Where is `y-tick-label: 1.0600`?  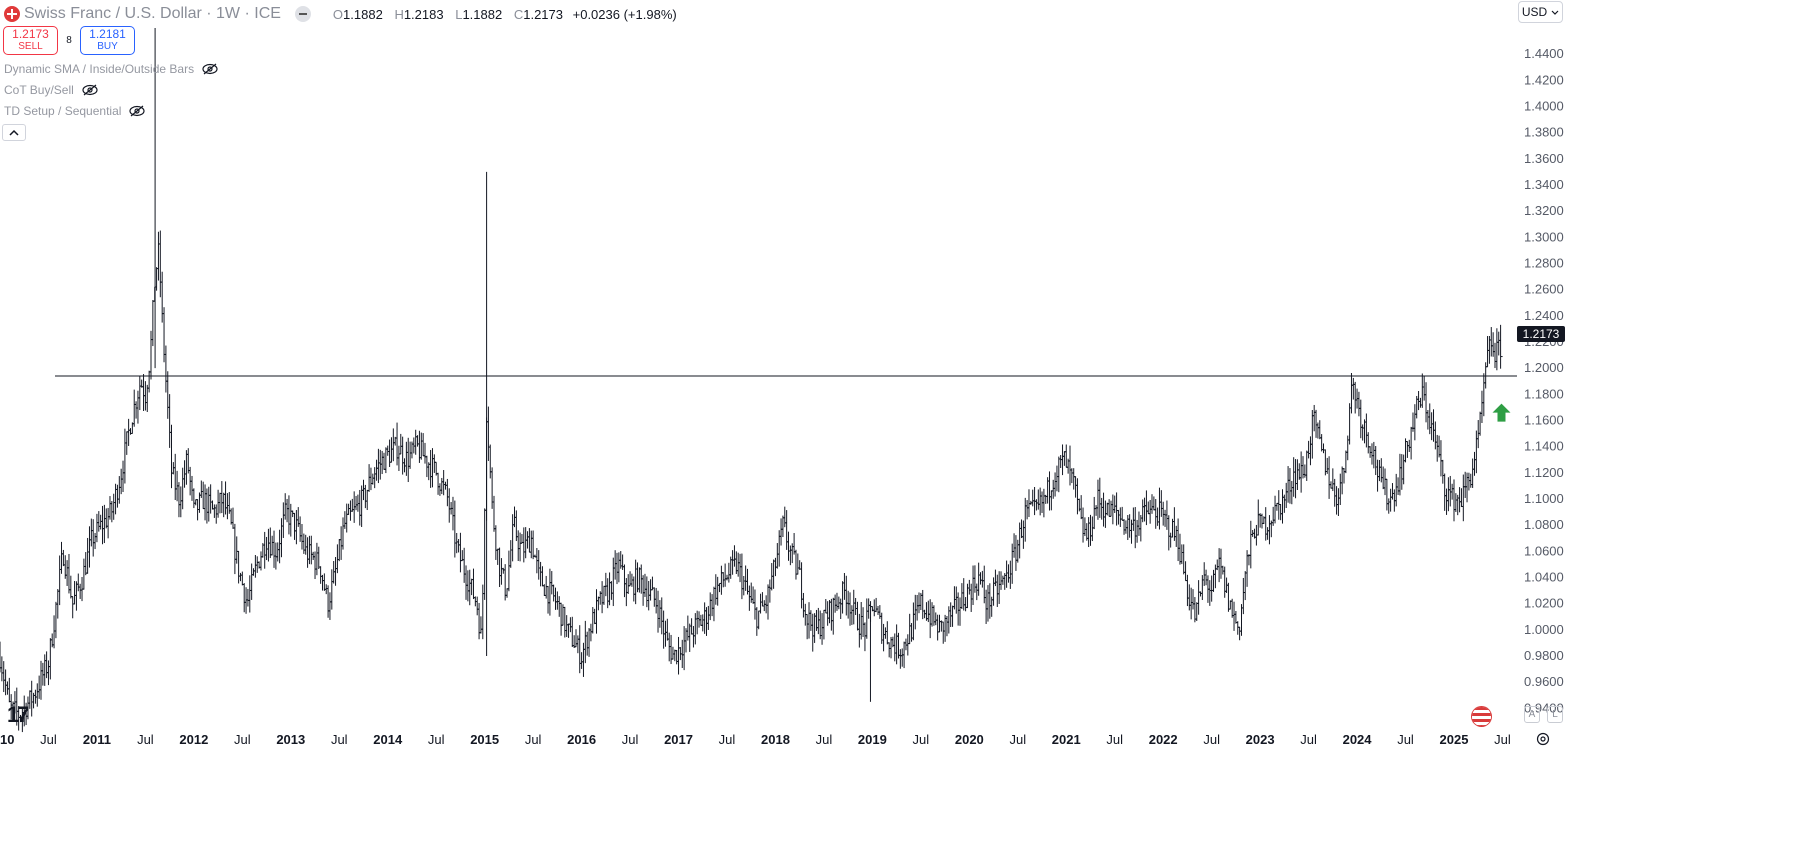
y-tick-label: 1.0600 is located at coordinates (1544, 550).